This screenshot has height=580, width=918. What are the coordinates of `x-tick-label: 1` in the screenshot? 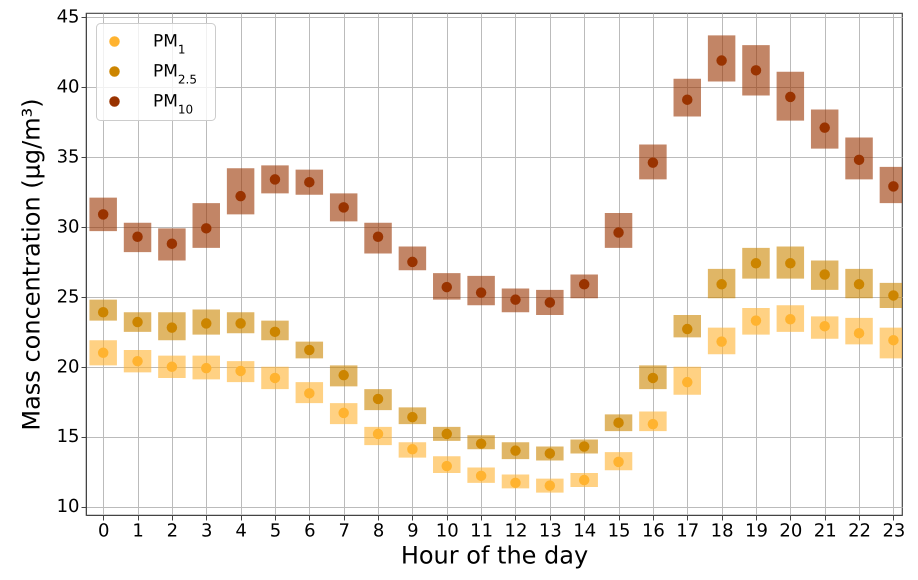 It's located at (138, 531).